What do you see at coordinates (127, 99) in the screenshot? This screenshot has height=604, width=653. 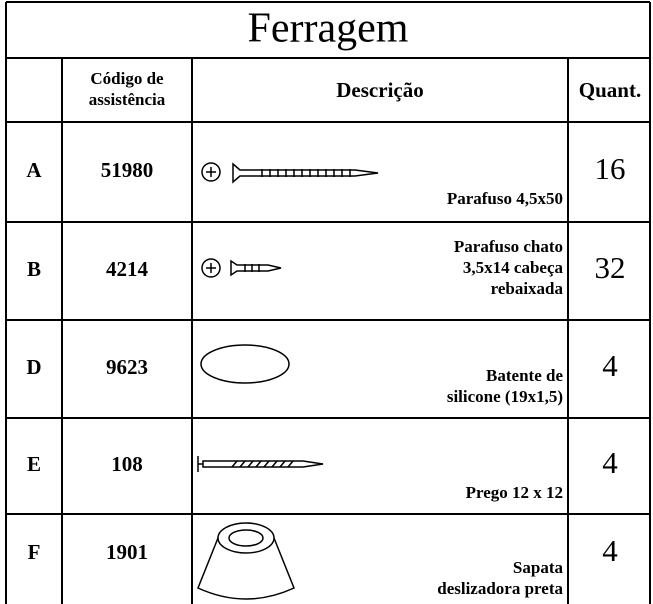 I see `header-code: assistência` at bounding box center [127, 99].